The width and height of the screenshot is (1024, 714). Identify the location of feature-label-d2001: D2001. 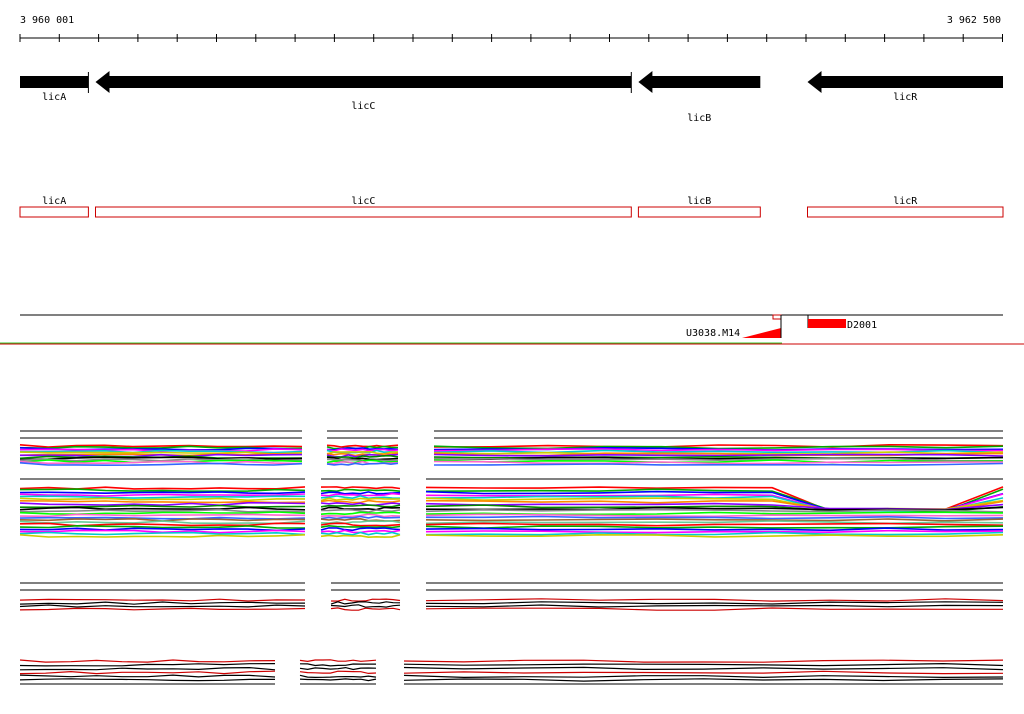
(862, 325).